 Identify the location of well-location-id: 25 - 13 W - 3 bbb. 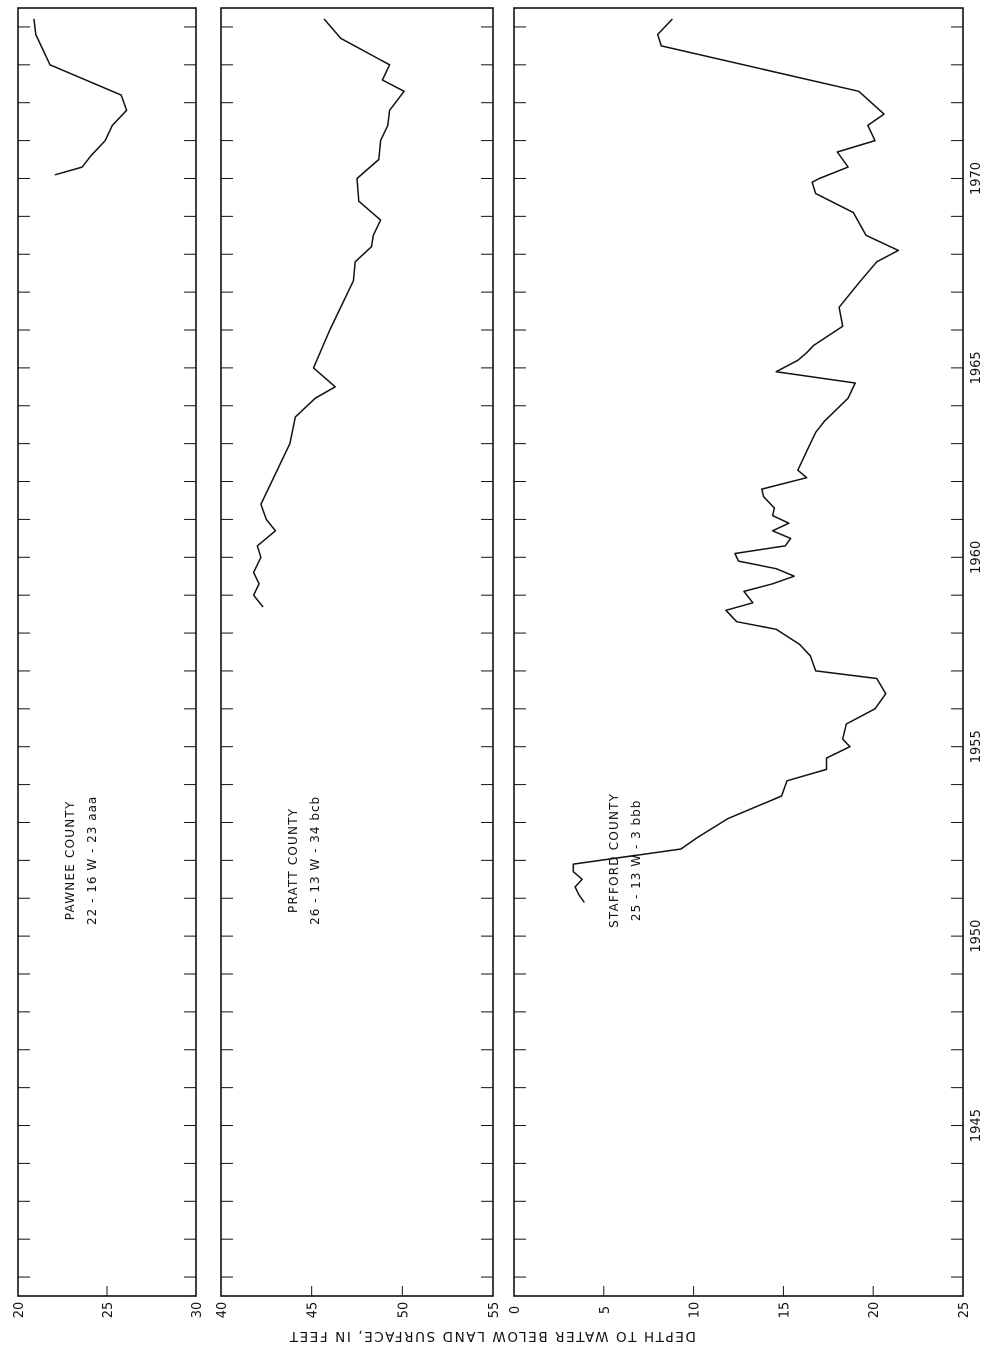
(636, 860).